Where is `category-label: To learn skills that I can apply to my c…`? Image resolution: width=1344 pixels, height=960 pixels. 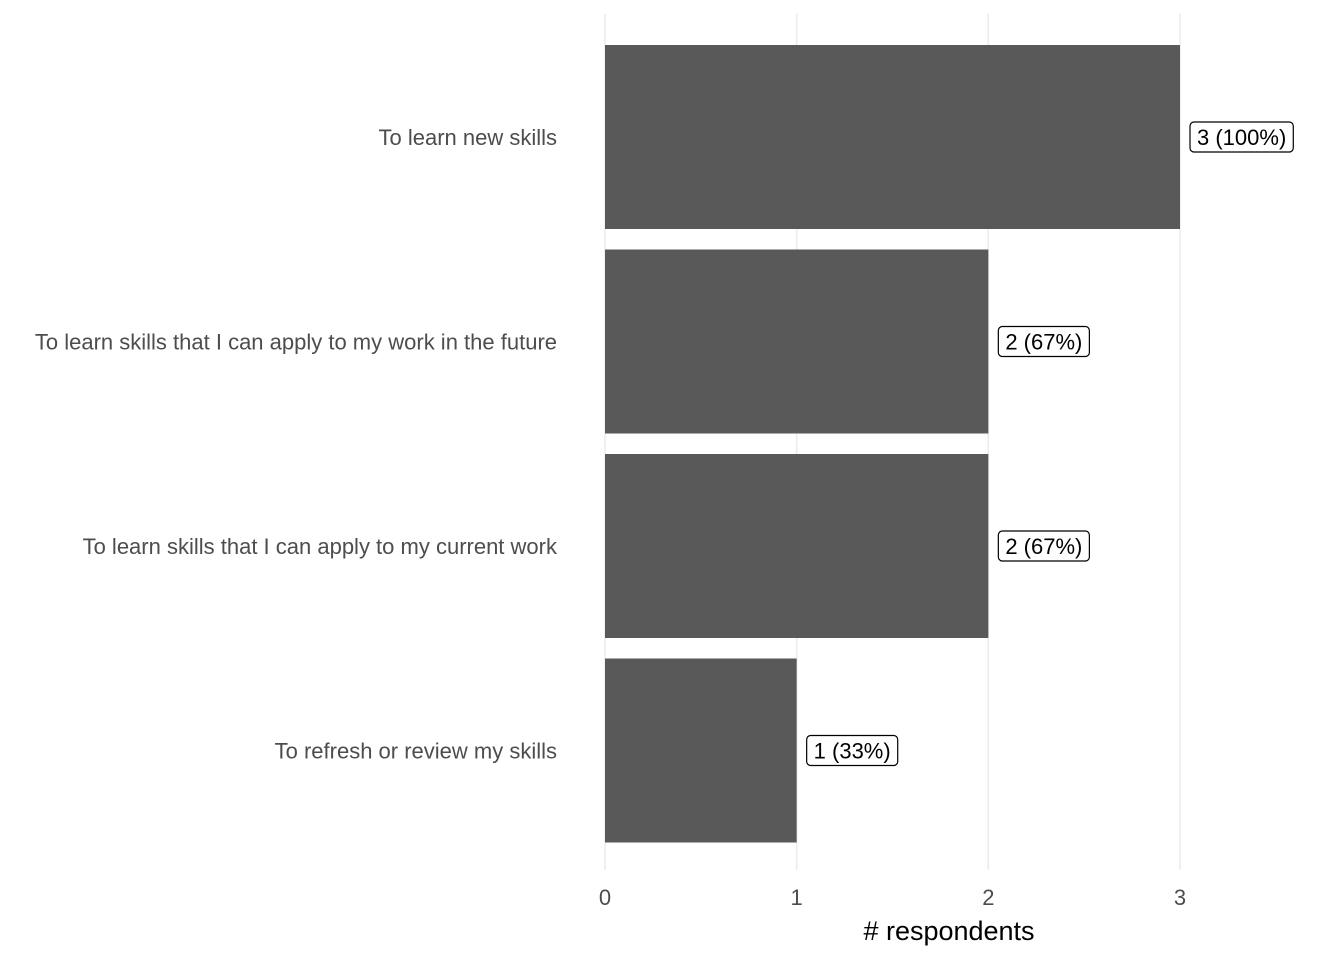 category-label: To learn skills that I can apply to my c… is located at coordinates (320, 546).